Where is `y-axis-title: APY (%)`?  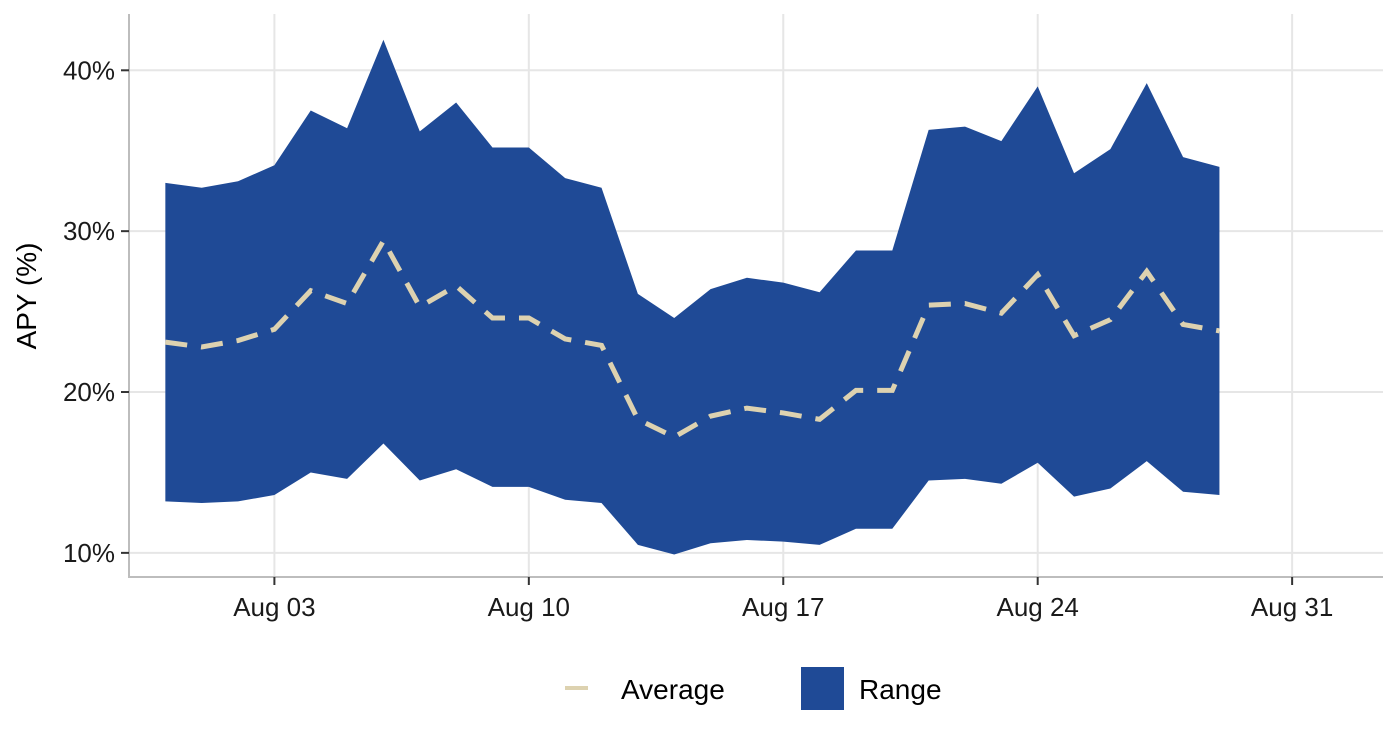
y-axis-title: APY (%) is located at coordinates (26, 296).